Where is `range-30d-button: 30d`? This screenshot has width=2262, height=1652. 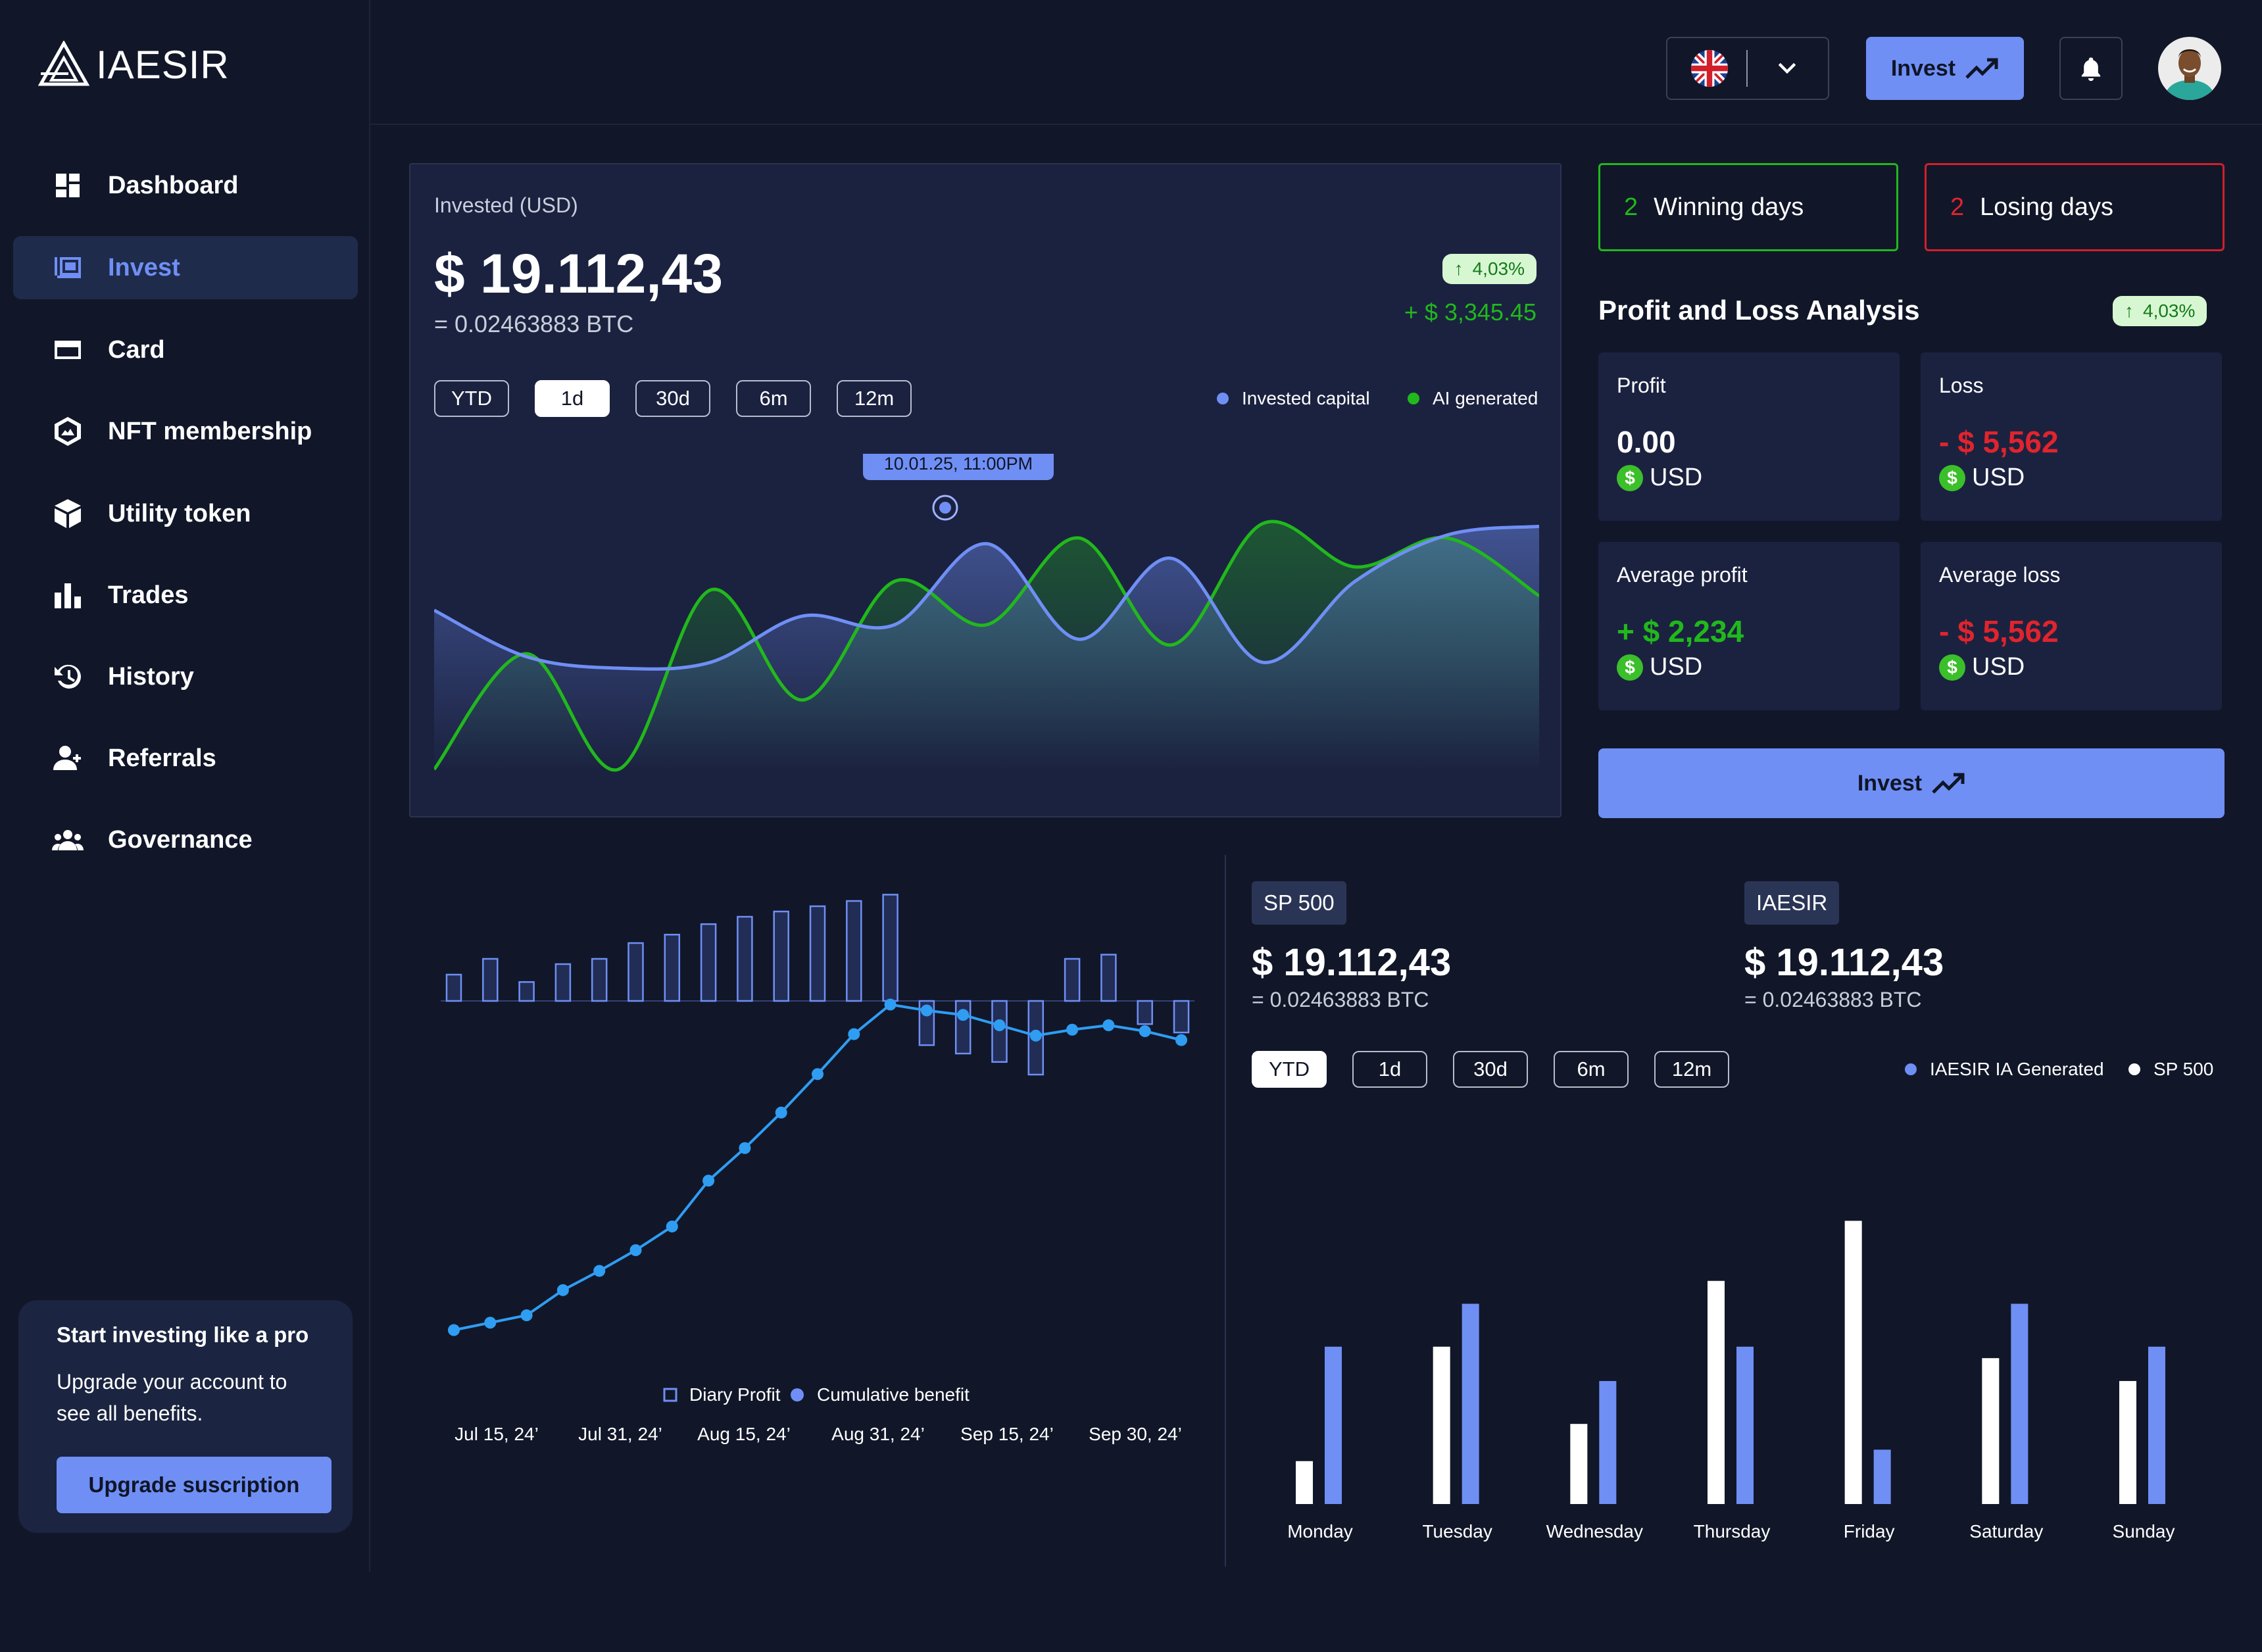
range-30d-button: 30d is located at coordinates (673, 399).